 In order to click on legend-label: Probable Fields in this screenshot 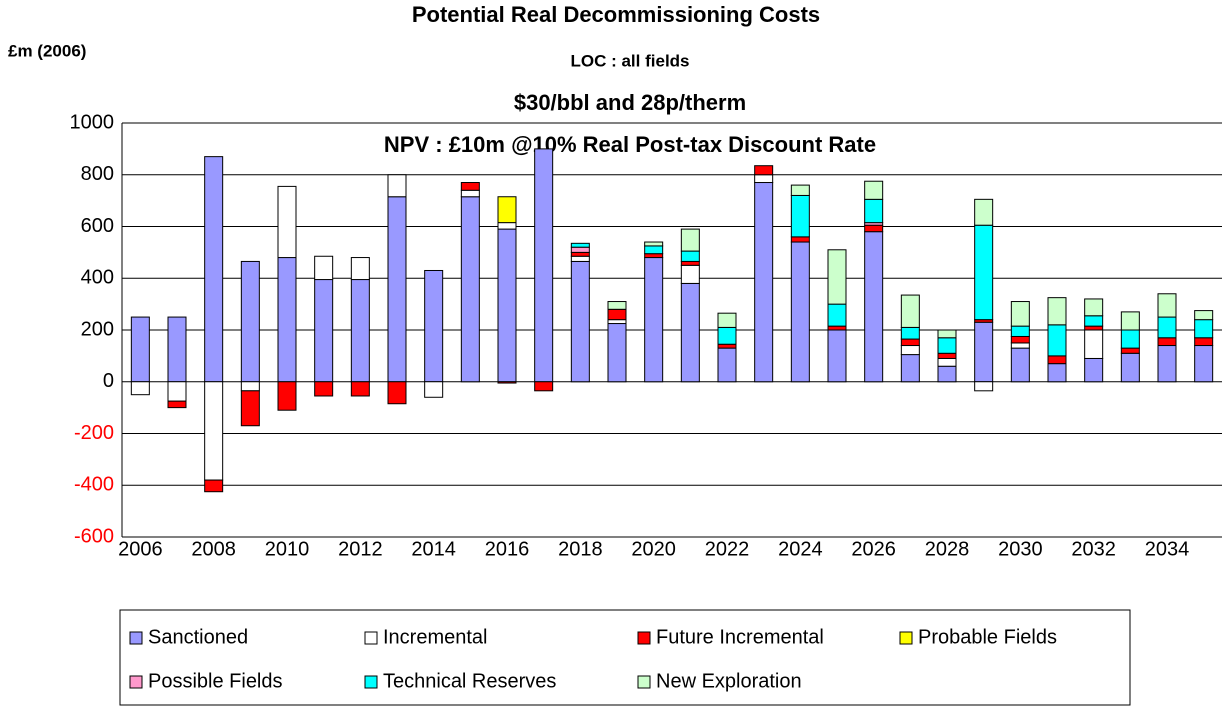, I will do `click(987, 637)`.